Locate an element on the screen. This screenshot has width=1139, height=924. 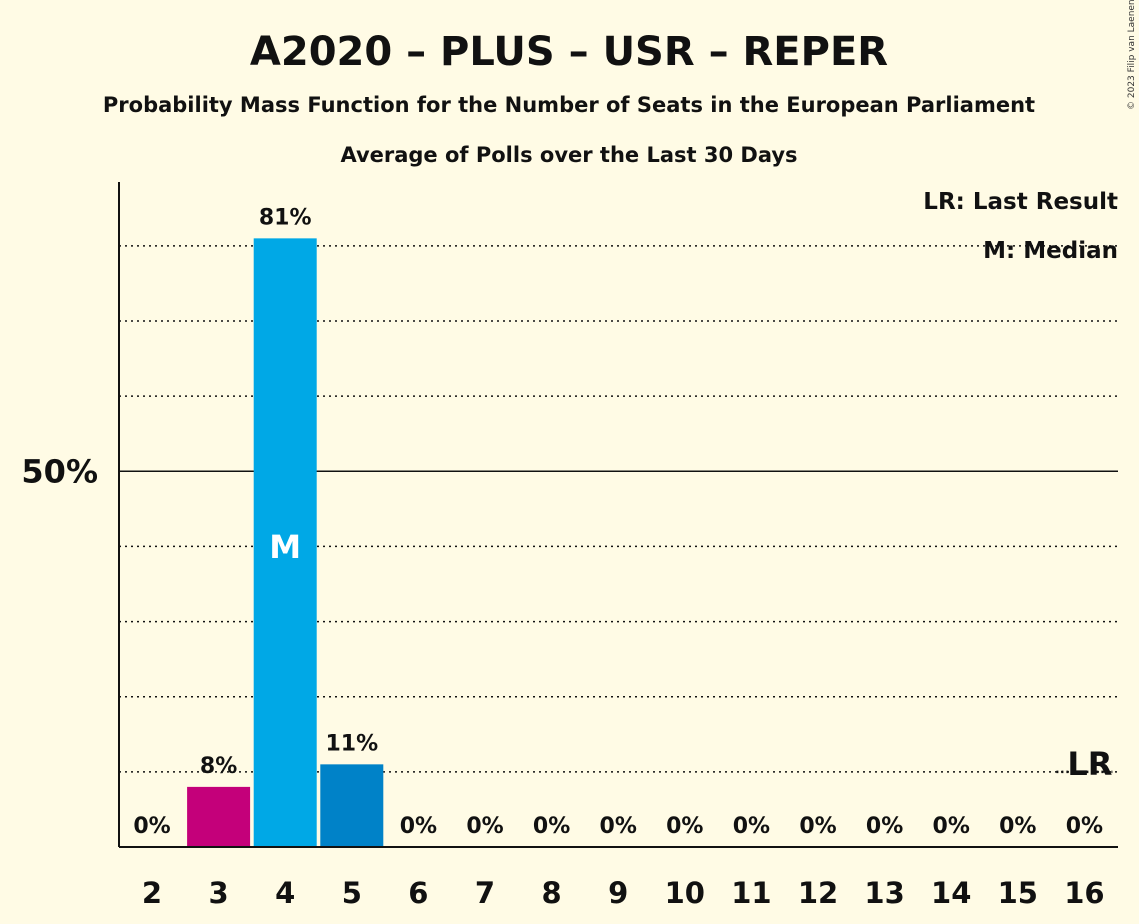
median-marker: M is located at coordinates (285, 547).